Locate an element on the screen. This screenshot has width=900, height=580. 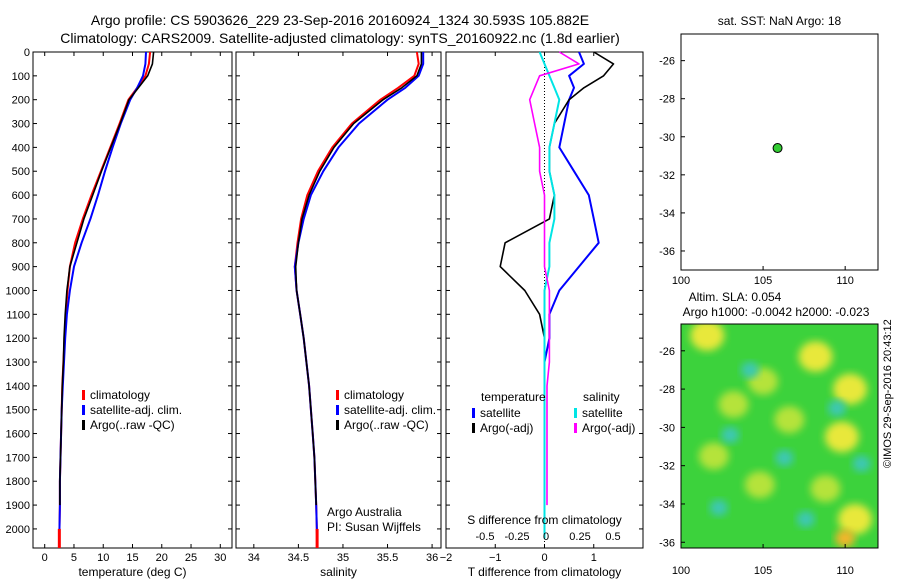
map-ytick-label: -34 is located at coordinates (667, 214).